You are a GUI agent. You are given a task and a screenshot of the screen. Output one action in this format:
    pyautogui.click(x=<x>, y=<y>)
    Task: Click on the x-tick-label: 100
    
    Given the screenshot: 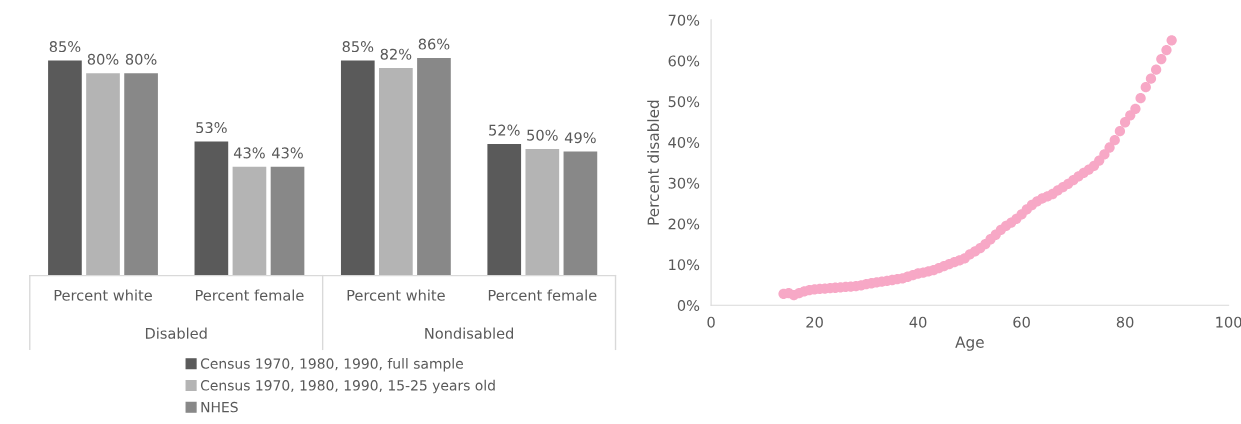 What is the action you would take?
    pyautogui.click(x=1228, y=322)
    